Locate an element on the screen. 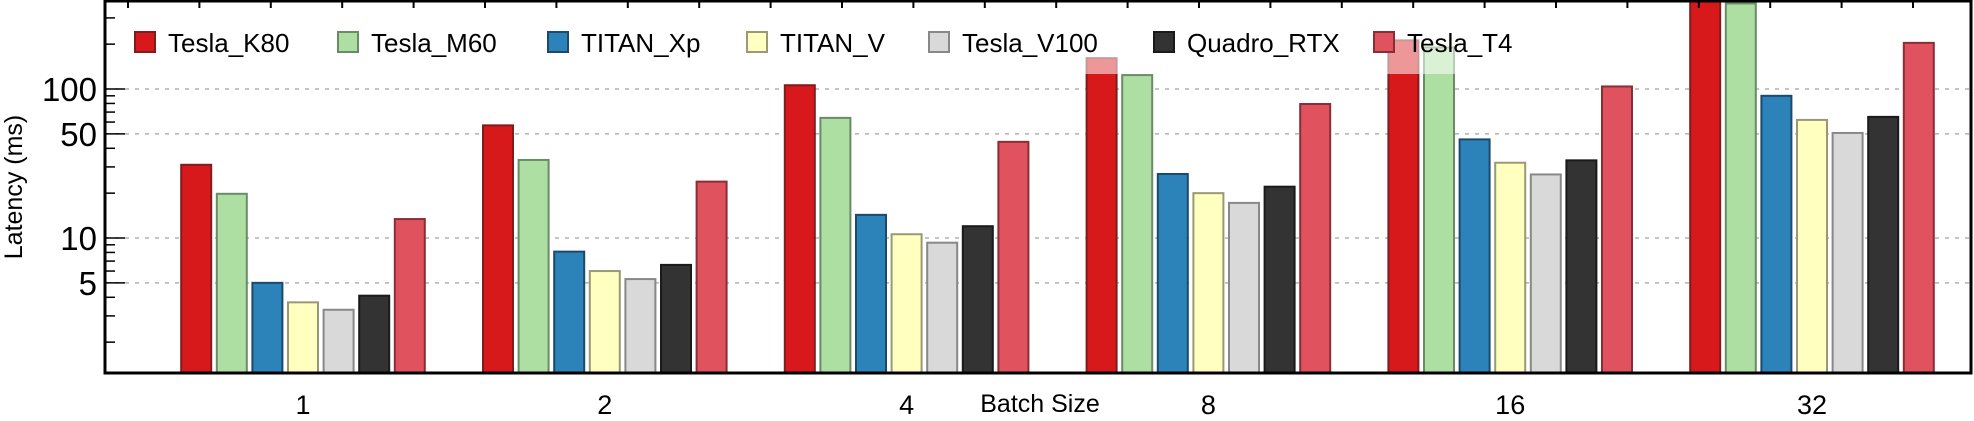 This screenshot has height=421, width=1974. y-tick-label: 5 is located at coordinates (88, 283).